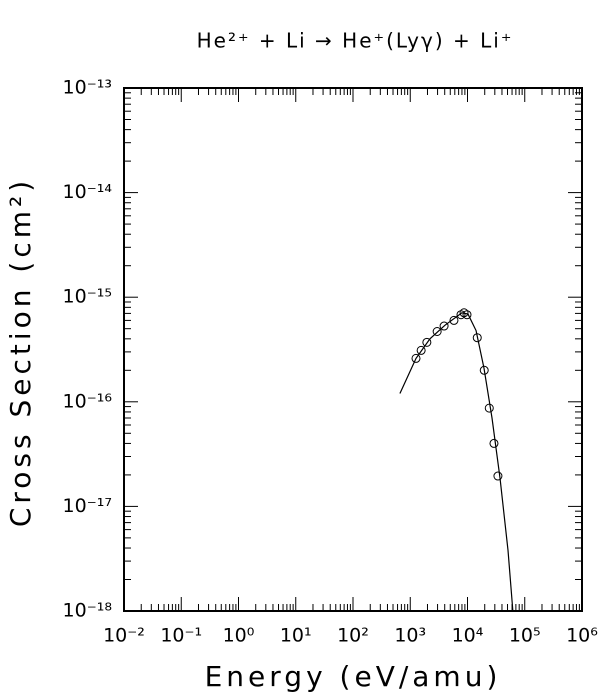 The width and height of the screenshot is (598, 694). Describe the element at coordinates (355, 41) in the screenshot. I see `chart-title: He²⁺ + Li → He⁺(Lyγ) + Li⁺` at that location.